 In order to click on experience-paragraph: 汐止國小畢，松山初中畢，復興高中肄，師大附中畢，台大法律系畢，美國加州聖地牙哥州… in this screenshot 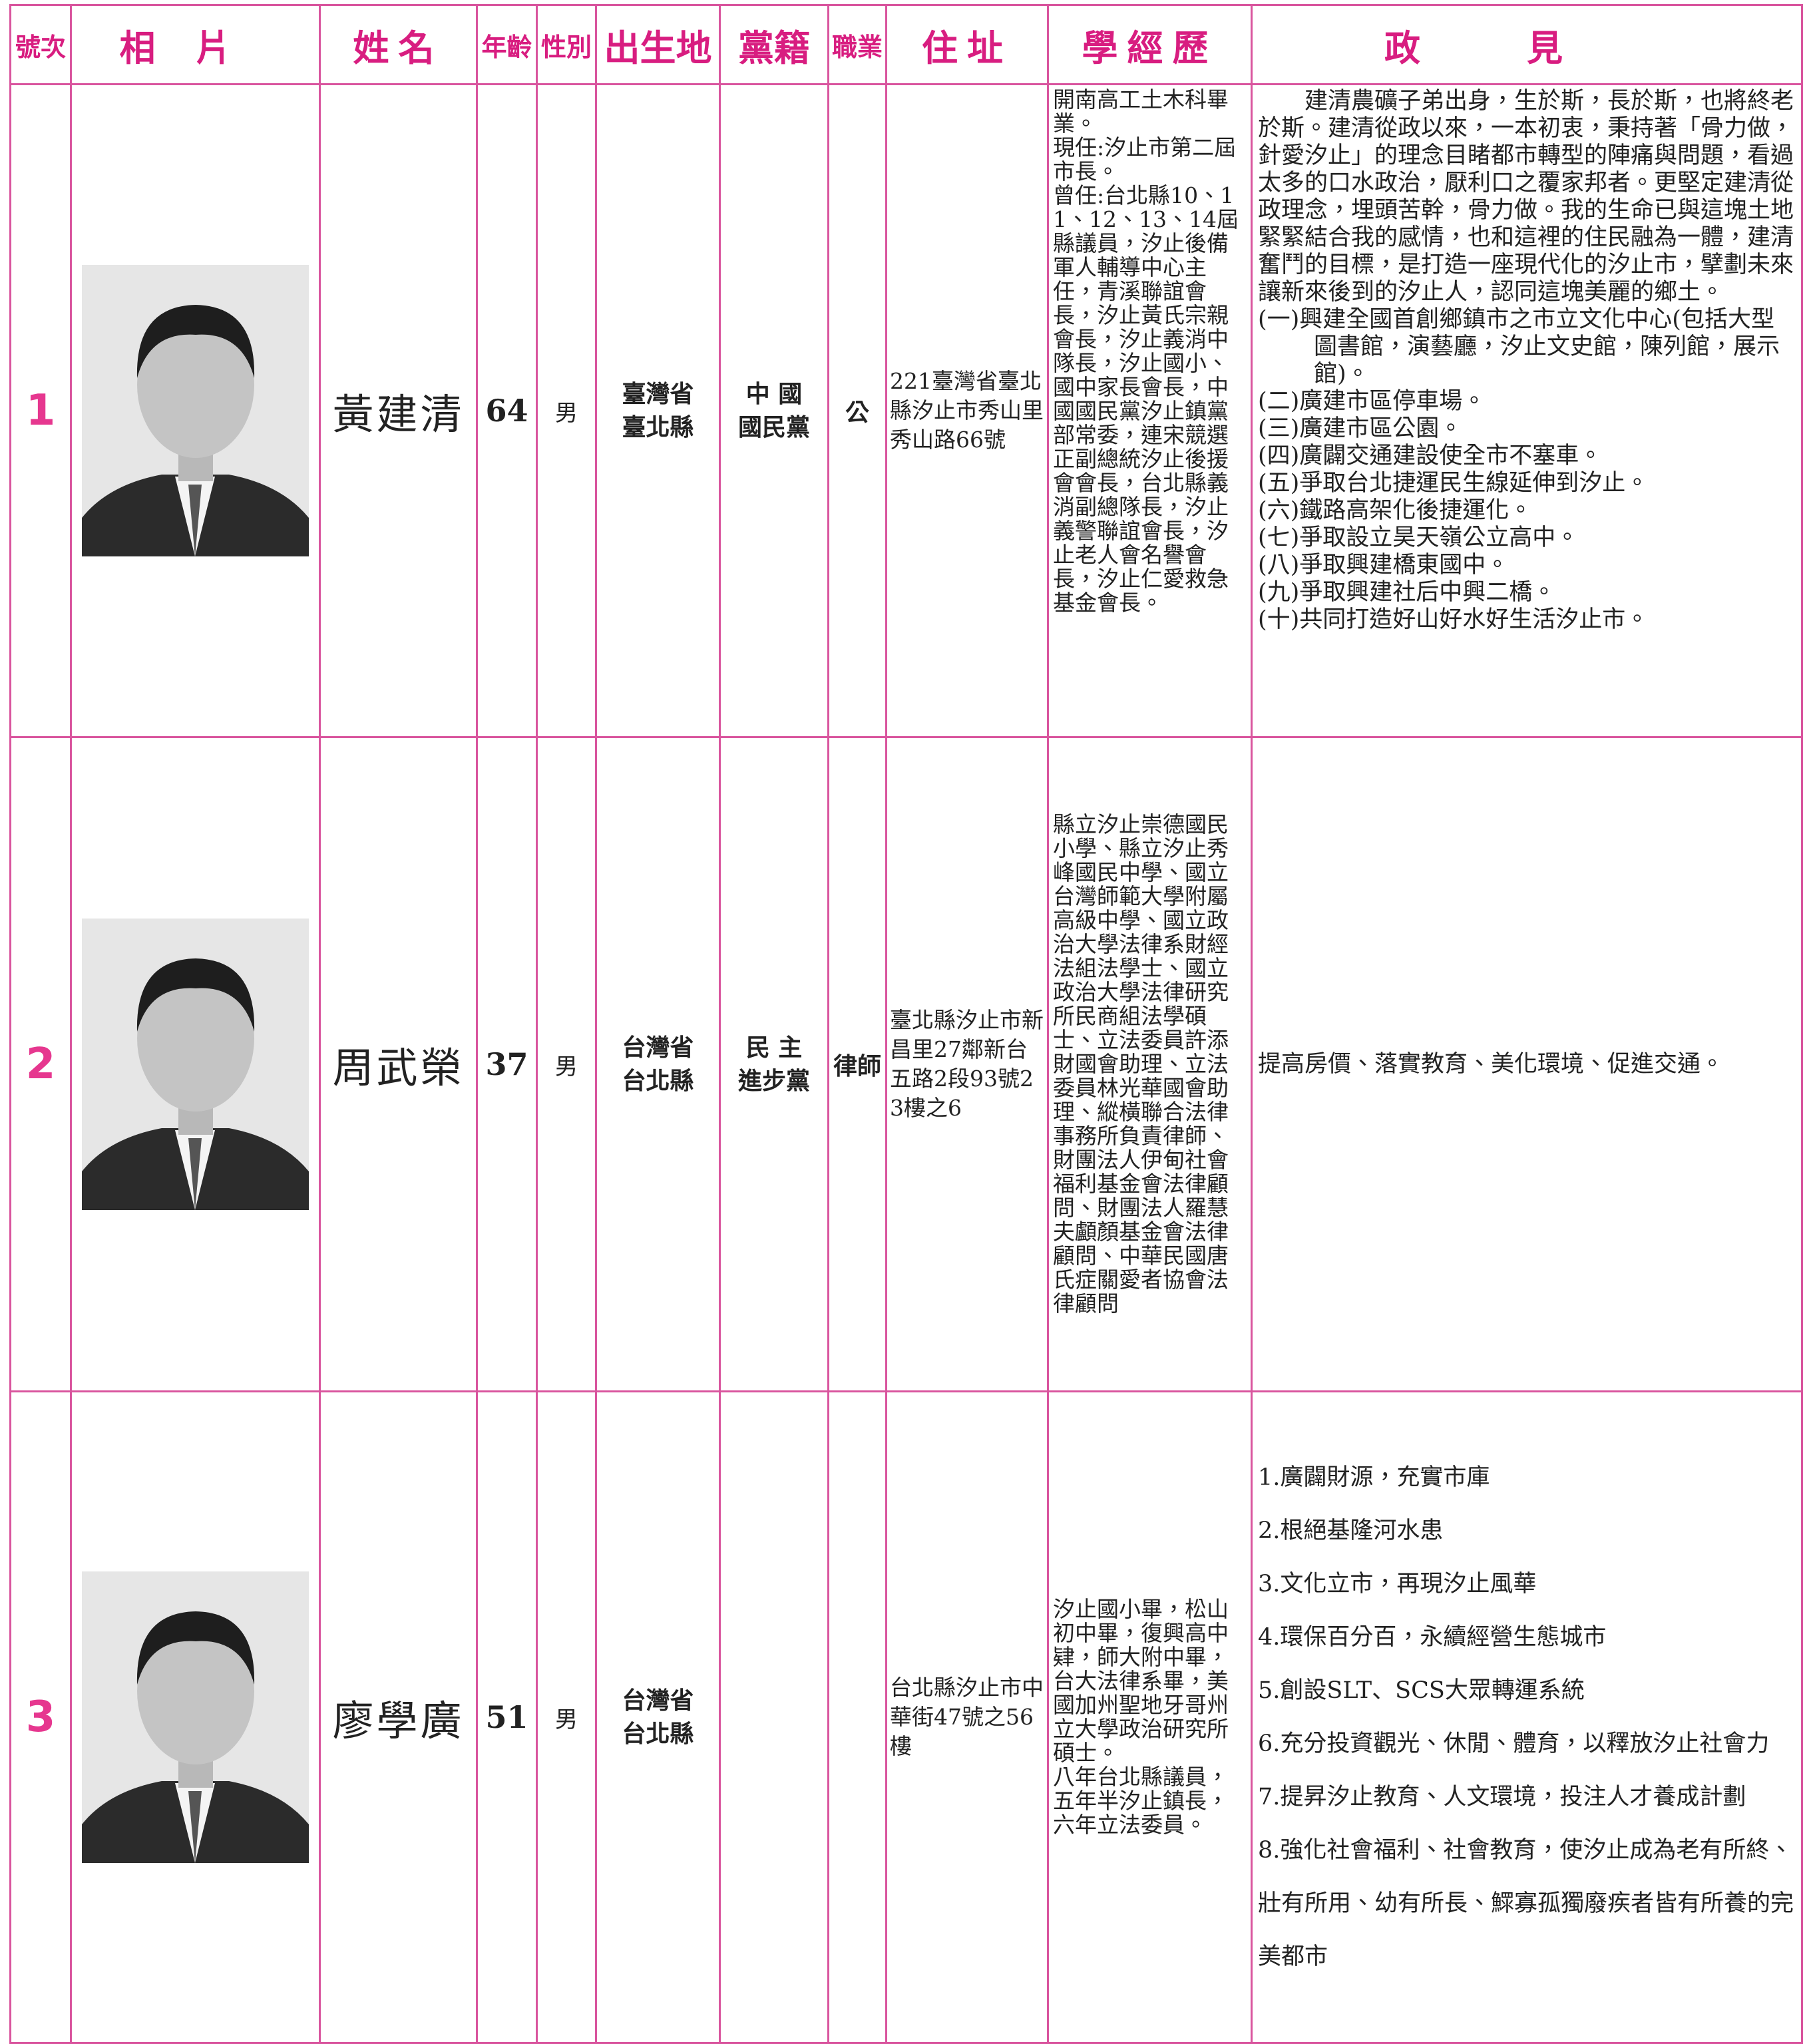, I will do `click(1141, 1681)`.